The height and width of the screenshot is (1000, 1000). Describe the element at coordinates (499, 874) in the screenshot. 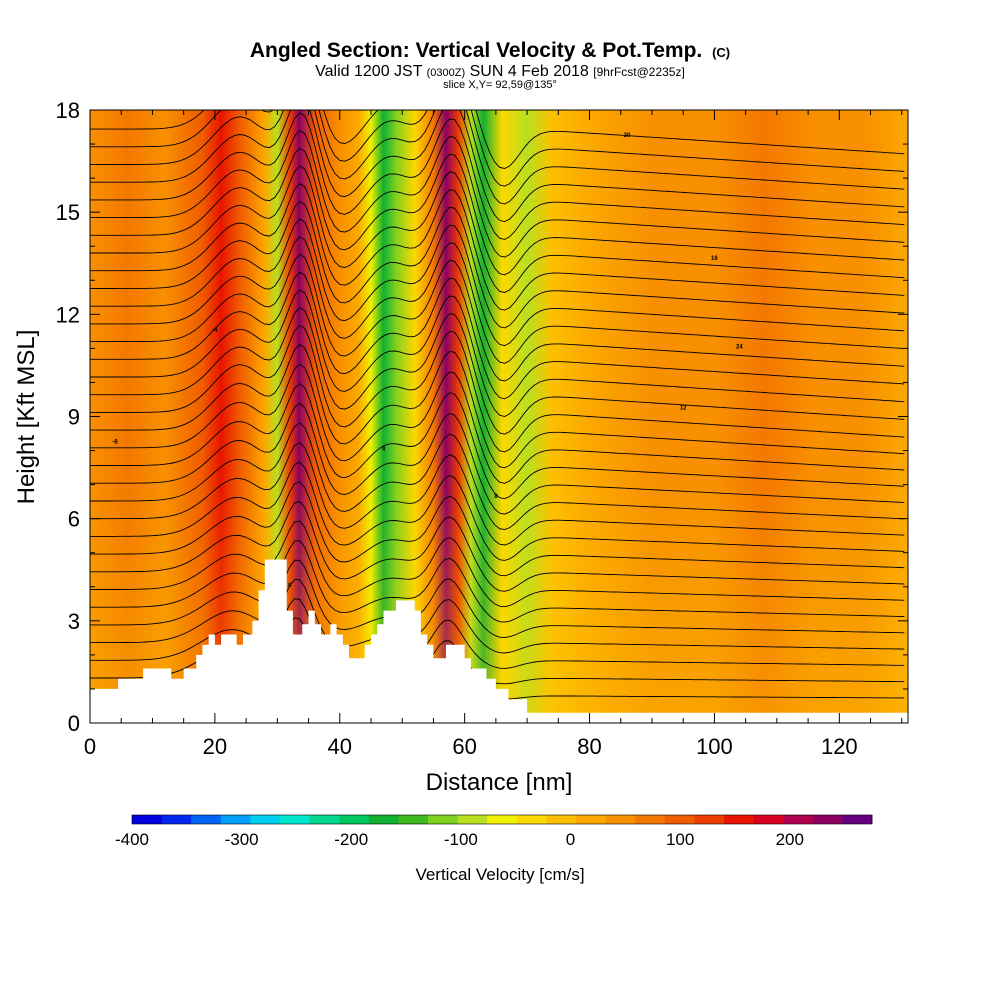

I see `colorbar-label: Vertical Velocity [cm/s]` at that location.